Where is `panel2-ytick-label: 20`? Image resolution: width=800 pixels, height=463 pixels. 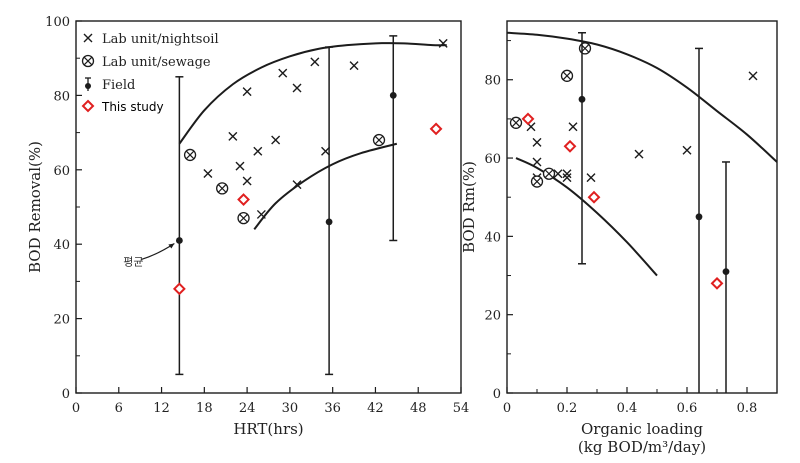 panel2-ytick-label: 20 is located at coordinates (492, 316).